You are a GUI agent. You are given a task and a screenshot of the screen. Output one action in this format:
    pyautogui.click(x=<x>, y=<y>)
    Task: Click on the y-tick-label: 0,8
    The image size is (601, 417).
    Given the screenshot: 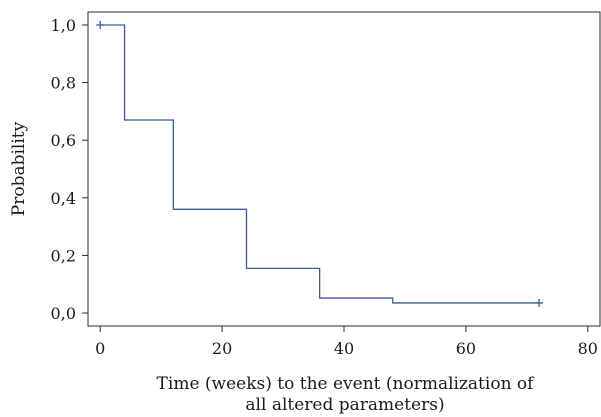 What is the action you would take?
    pyautogui.click(x=63, y=83)
    